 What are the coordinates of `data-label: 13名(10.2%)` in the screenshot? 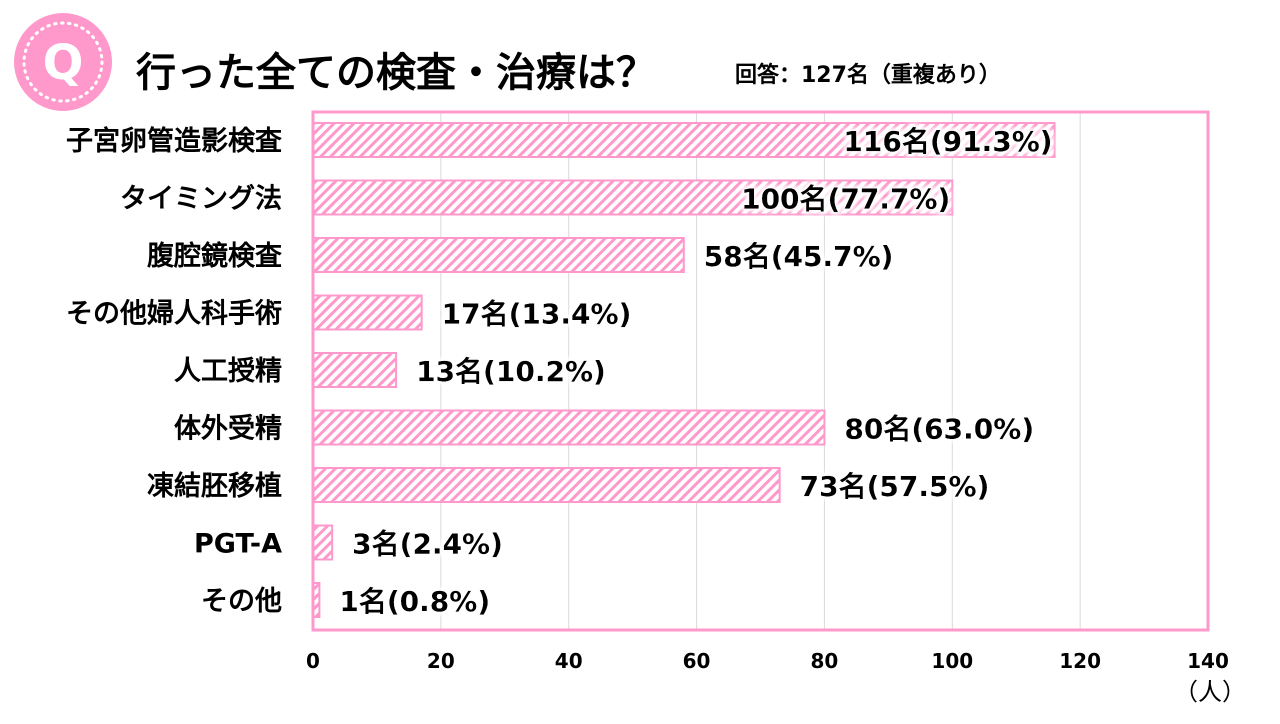 It's located at (511, 371).